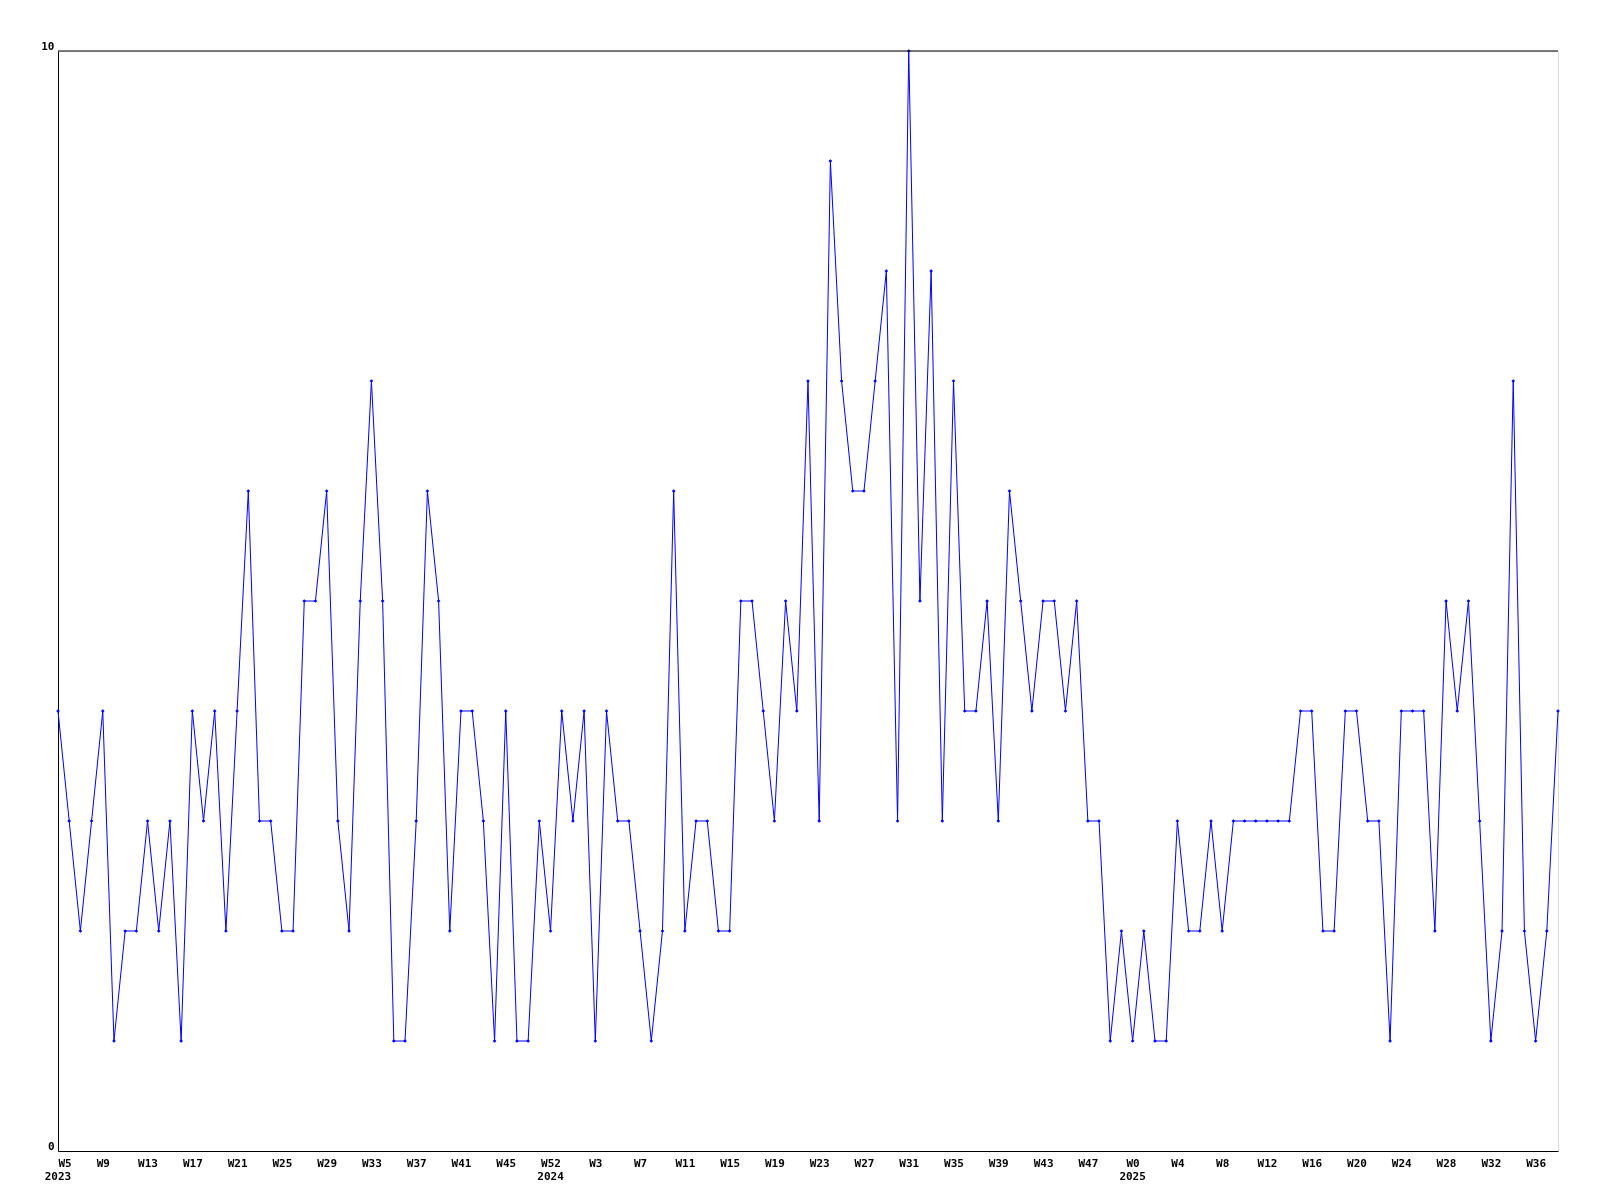 Image resolution: width=1600 pixels, height=1200 pixels. What do you see at coordinates (1223, 1163) in the screenshot?
I see `x-tick-label: W8` at bounding box center [1223, 1163].